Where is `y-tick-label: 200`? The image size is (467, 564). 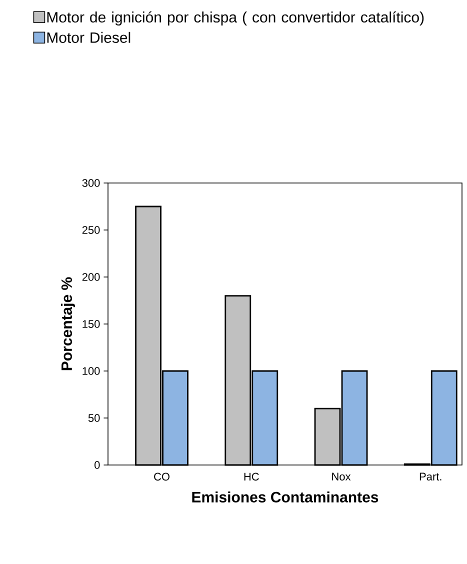 y-tick-label: 200 is located at coordinates (91, 277).